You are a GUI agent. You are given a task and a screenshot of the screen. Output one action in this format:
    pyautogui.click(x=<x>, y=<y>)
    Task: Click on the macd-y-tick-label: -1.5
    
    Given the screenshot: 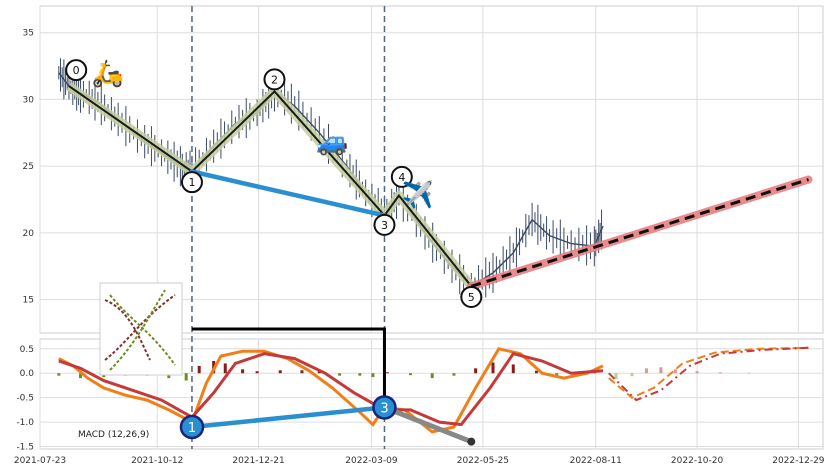 What is the action you would take?
    pyautogui.click(x=25, y=448)
    